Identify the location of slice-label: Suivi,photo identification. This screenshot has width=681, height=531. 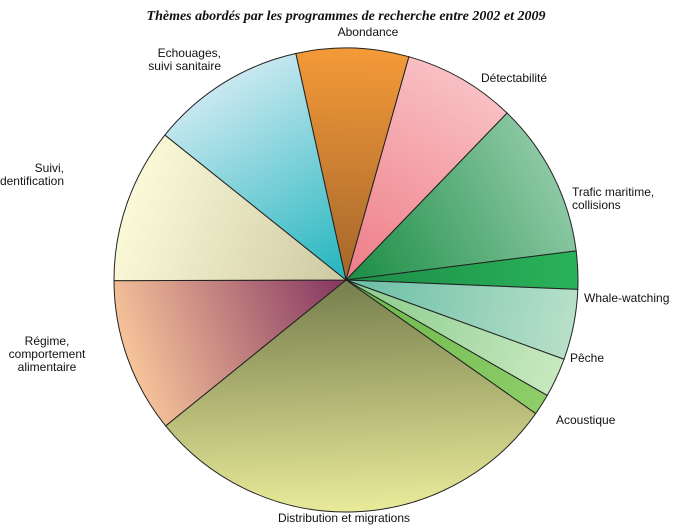
(32, 174).